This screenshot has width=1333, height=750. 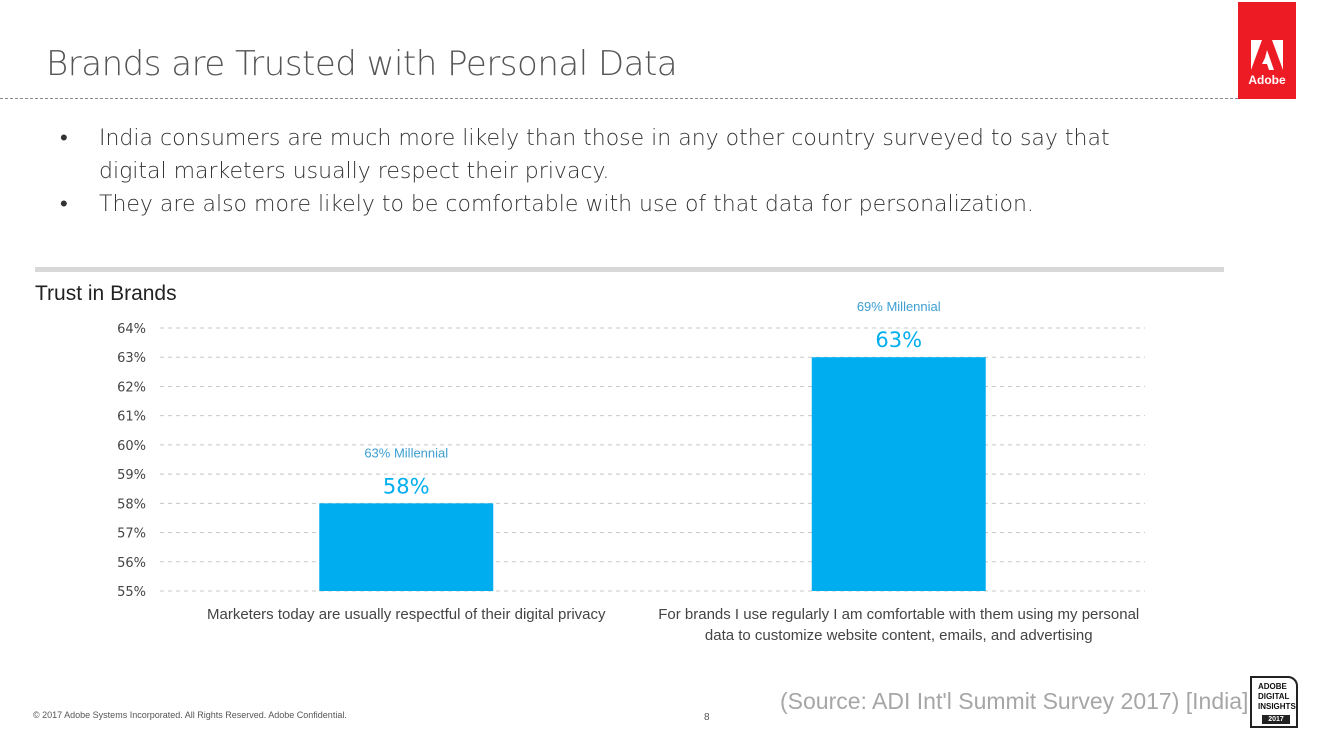 What do you see at coordinates (899, 306) in the screenshot?
I see `annotation-label: 69% Millennial` at bounding box center [899, 306].